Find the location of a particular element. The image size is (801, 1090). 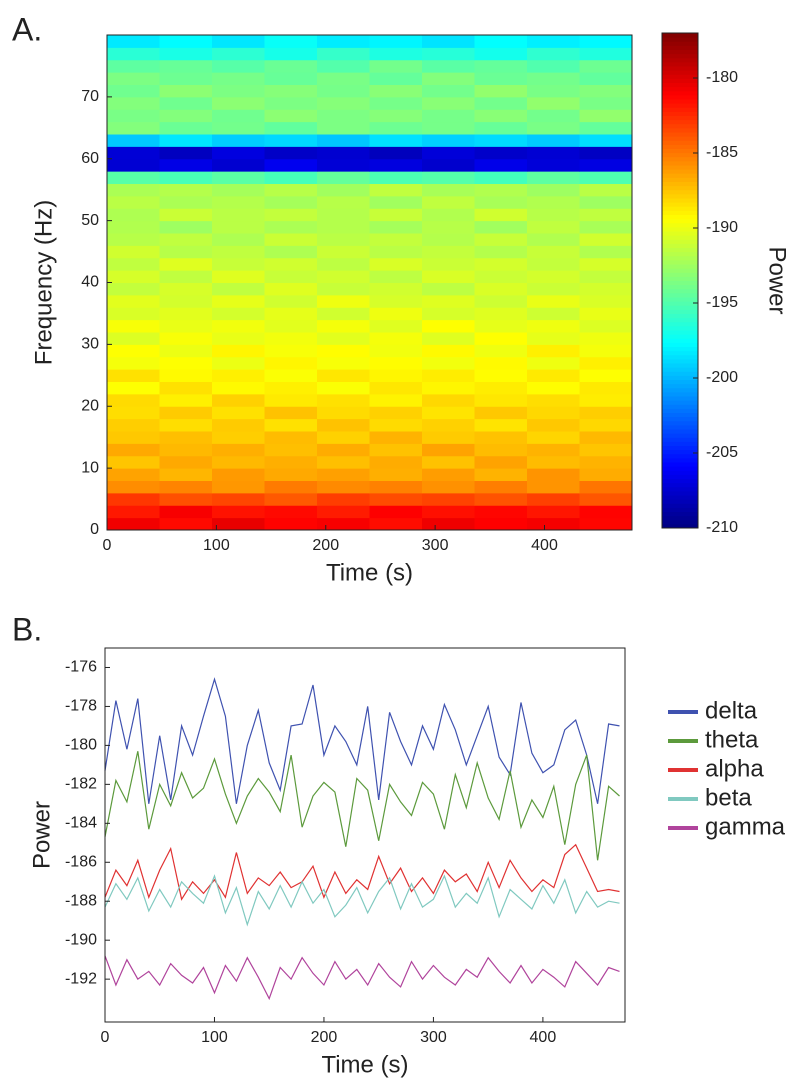

legend-label: theta is located at coordinates (732, 739).